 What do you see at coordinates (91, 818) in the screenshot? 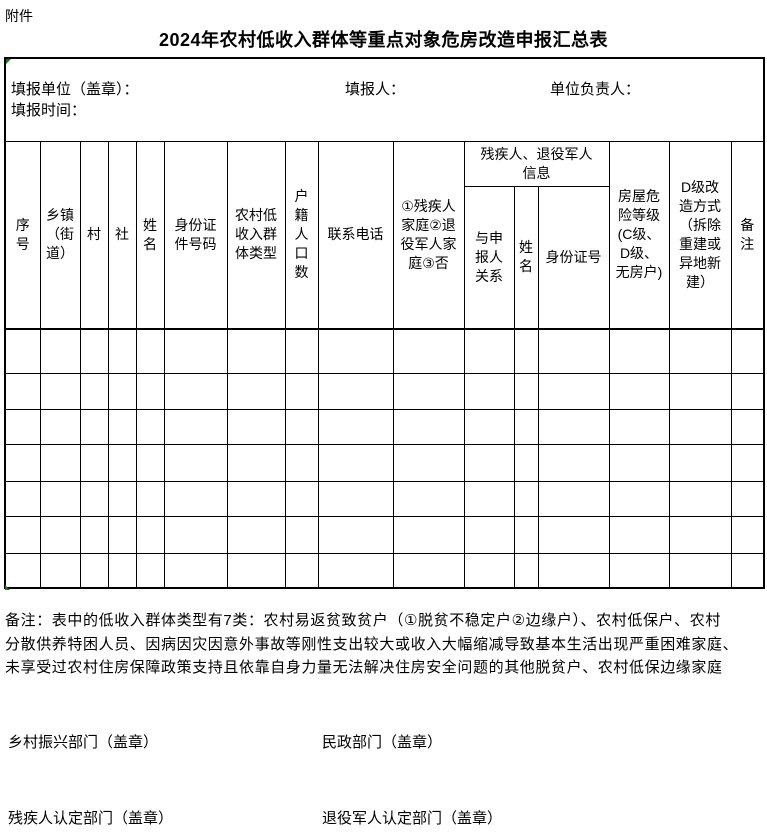
I see `stamp-disabled-certification: 残疾人认定部门（盖章）` at bounding box center [91, 818].